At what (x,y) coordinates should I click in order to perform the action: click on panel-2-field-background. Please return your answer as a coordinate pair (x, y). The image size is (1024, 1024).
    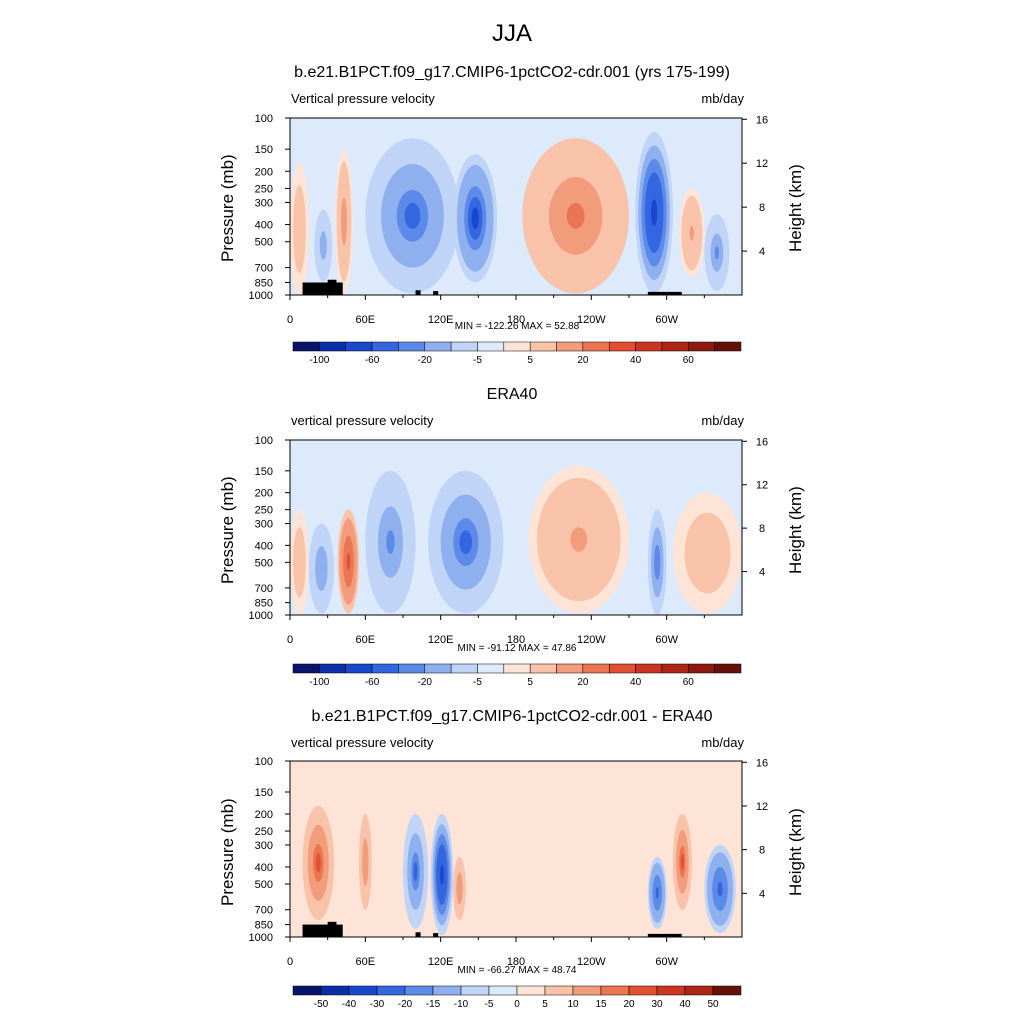
    Looking at the image, I should click on (516, 527).